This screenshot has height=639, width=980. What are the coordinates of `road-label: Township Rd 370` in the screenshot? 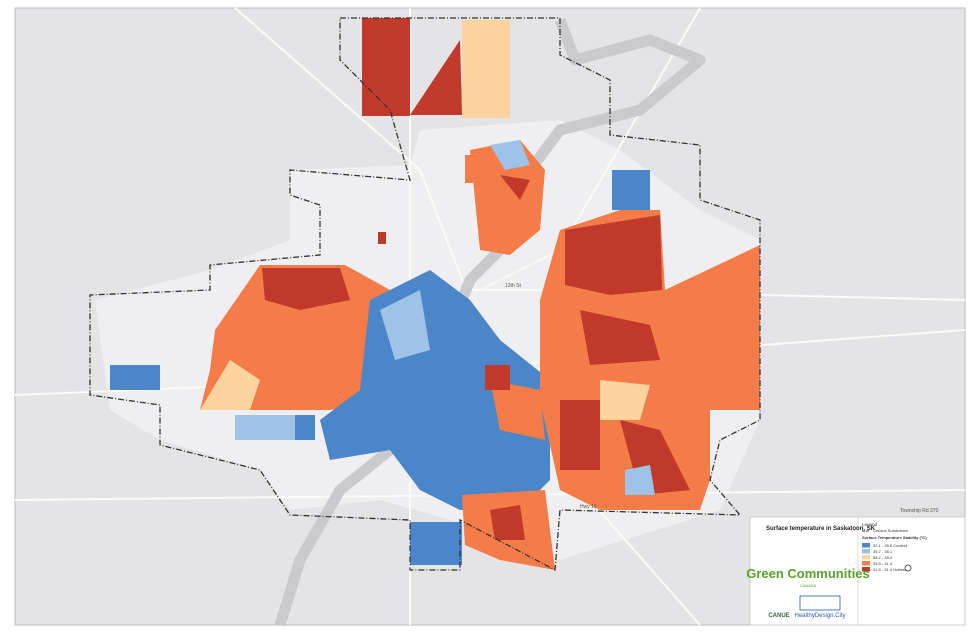 It's located at (919, 511).